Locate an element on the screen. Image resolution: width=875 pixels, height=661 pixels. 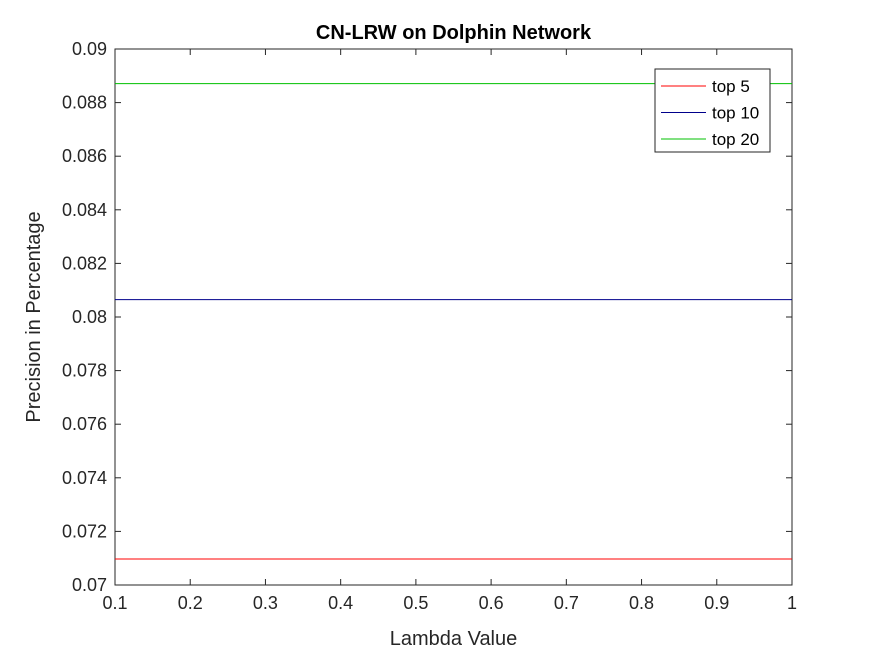
legend: top 5 top 10 top 20 is located at coordinates (712, 110).